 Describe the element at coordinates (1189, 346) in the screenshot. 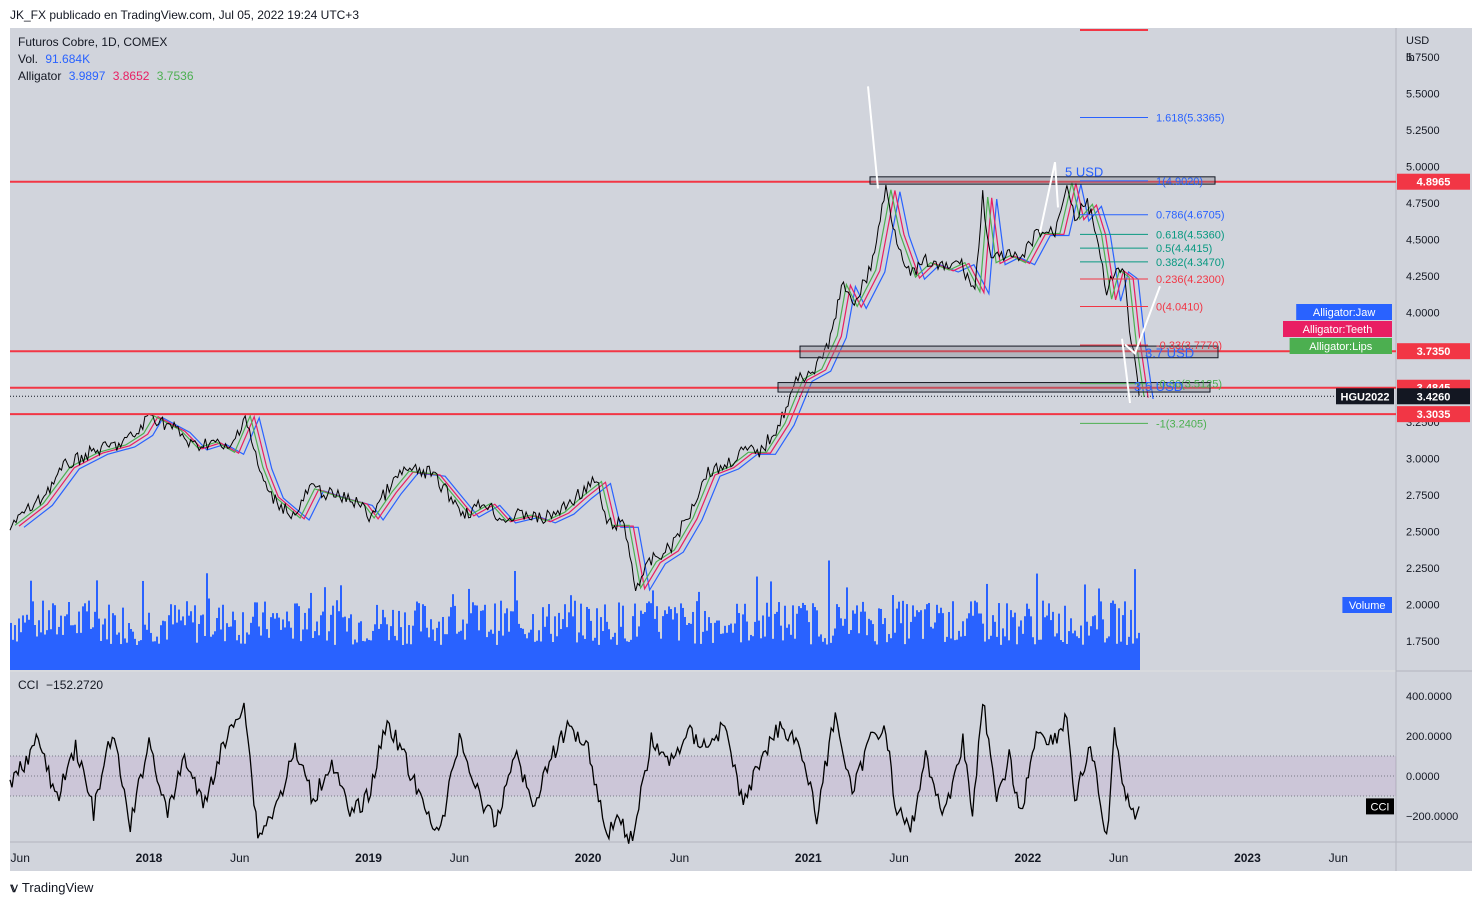

I see `fibonacci-level-label: -0.33(3.7770)` at that location.